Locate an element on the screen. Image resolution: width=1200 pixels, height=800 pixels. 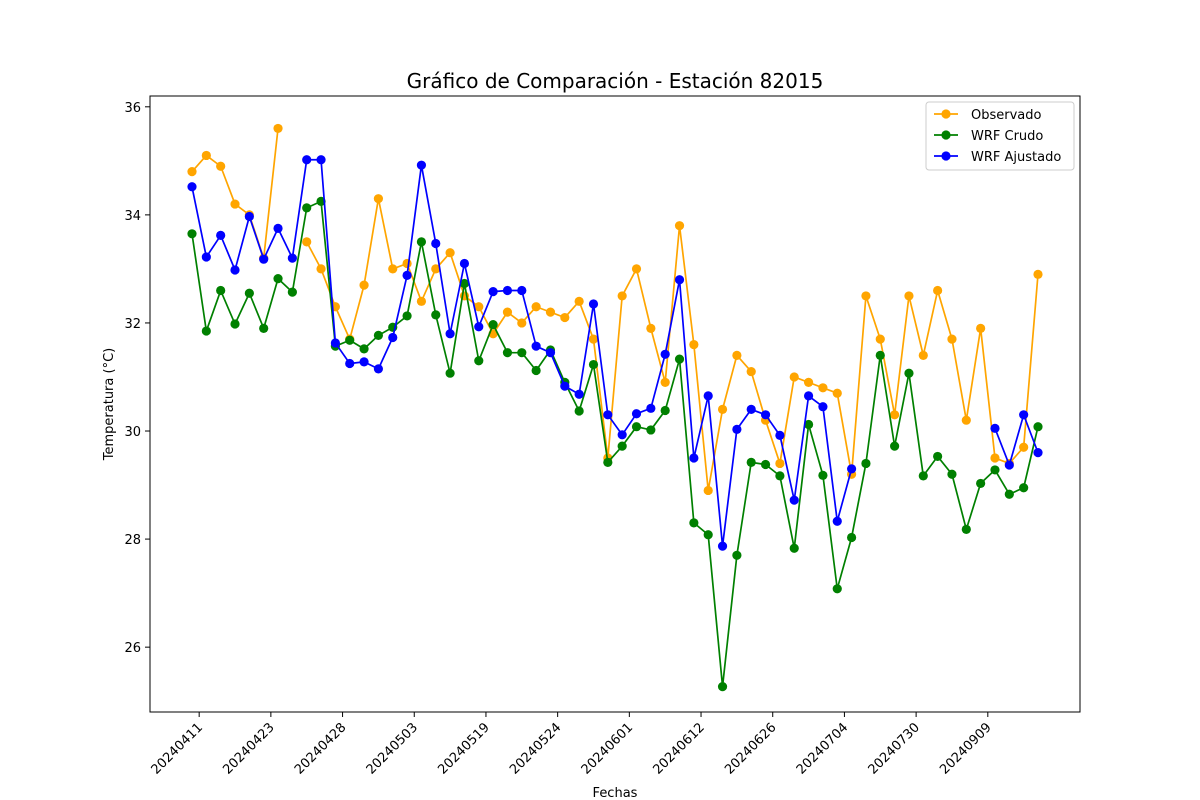
y-tick-label: 34 is located at coordinates (132, 216).